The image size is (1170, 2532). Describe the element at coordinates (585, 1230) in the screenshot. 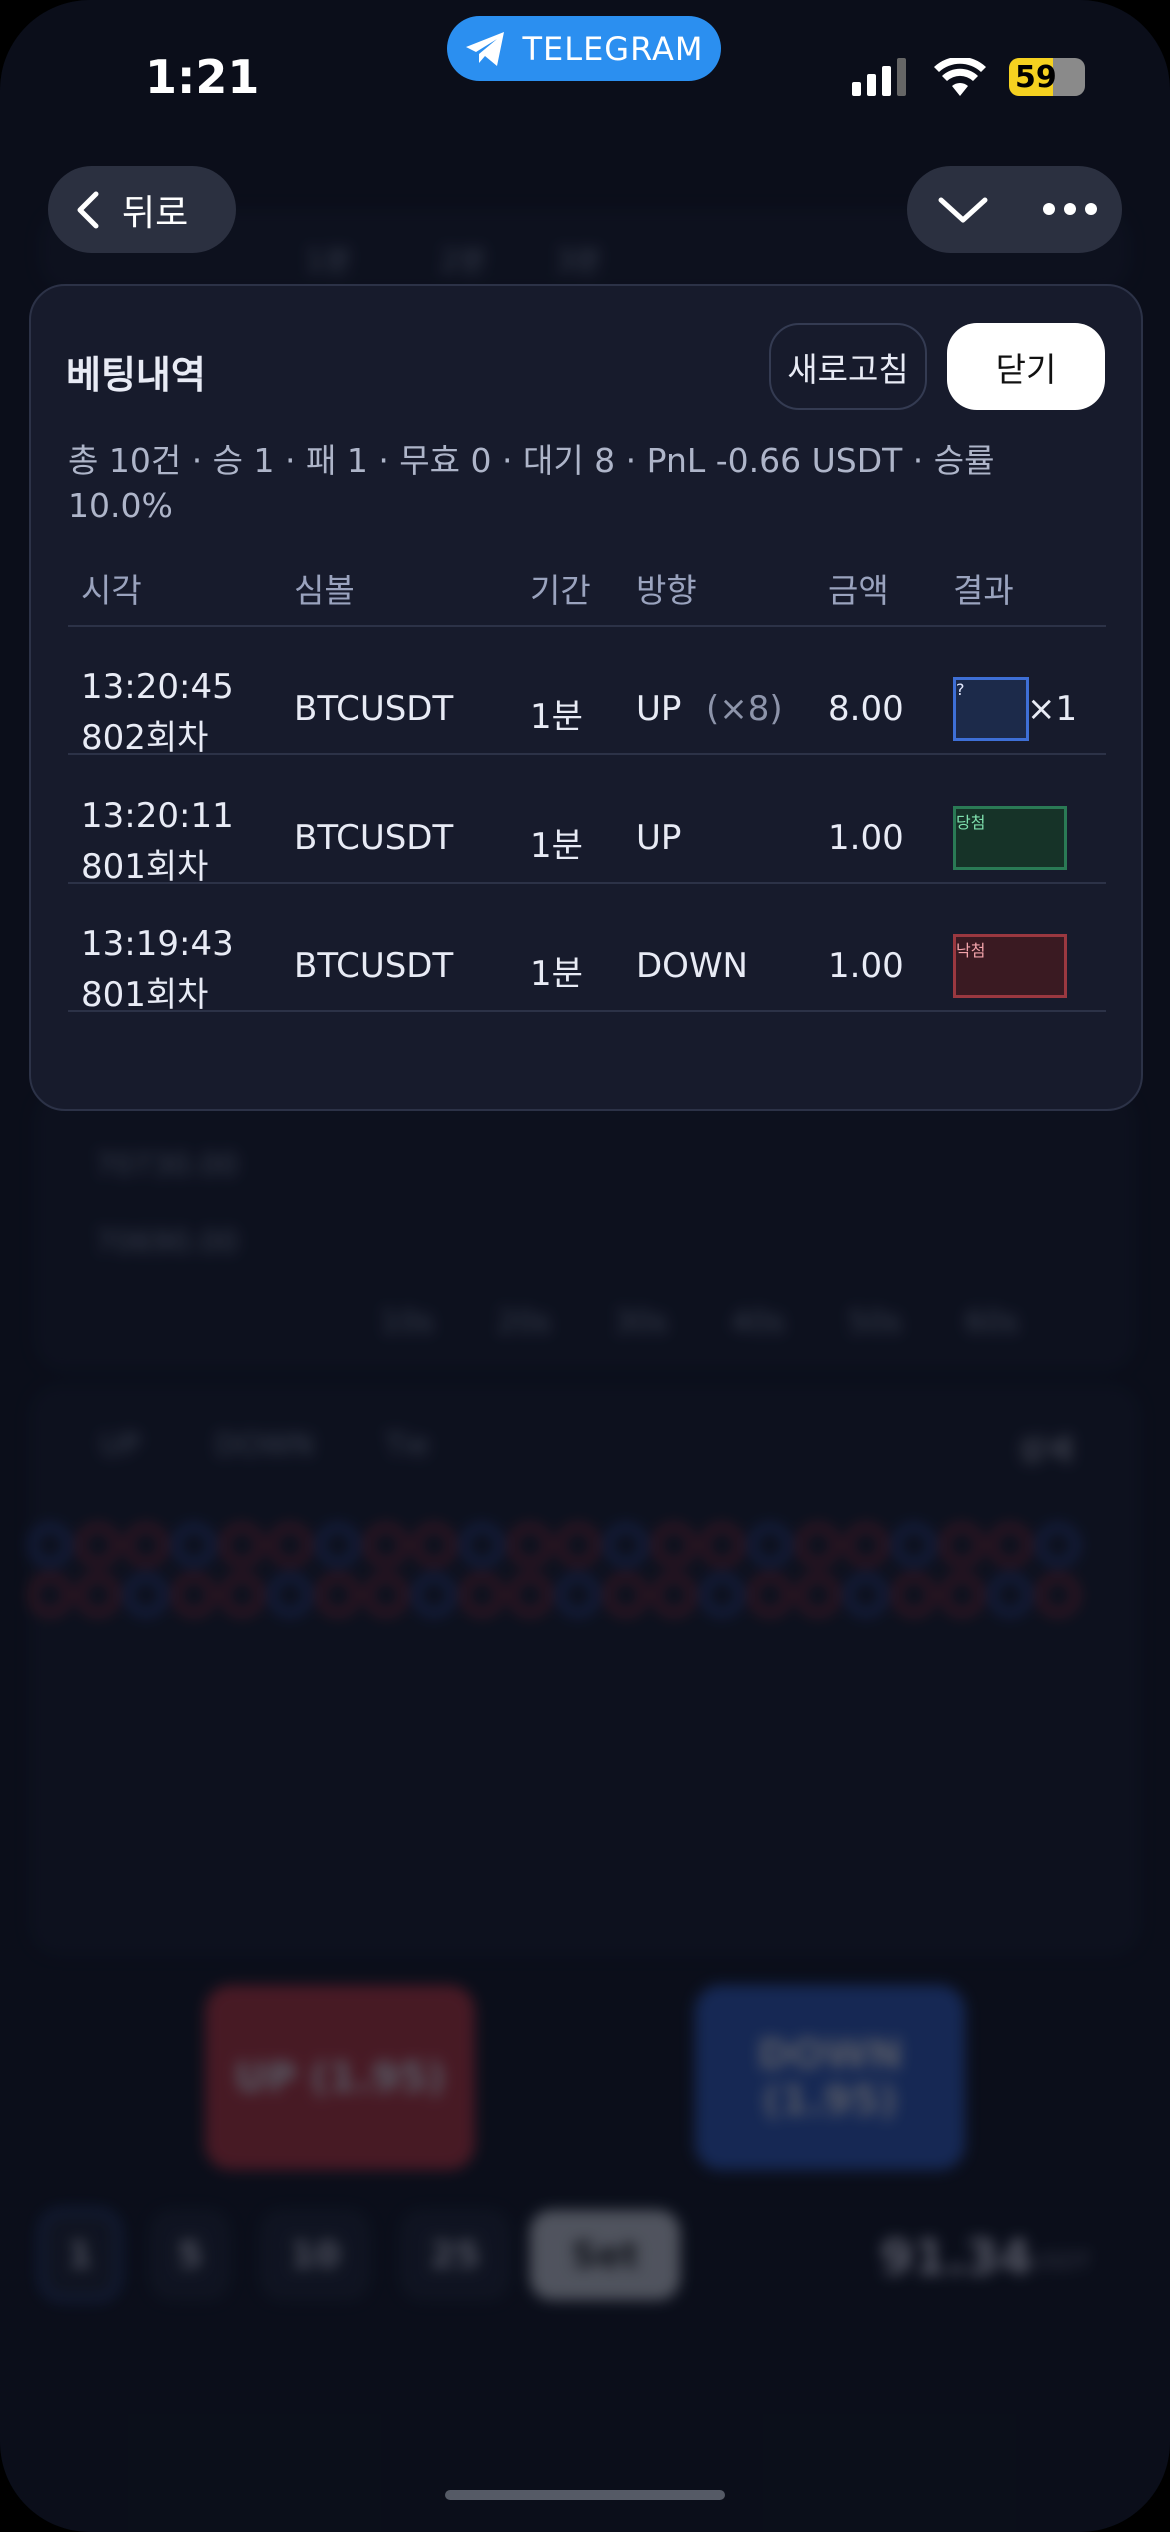

I see `chart-panel` at that location.